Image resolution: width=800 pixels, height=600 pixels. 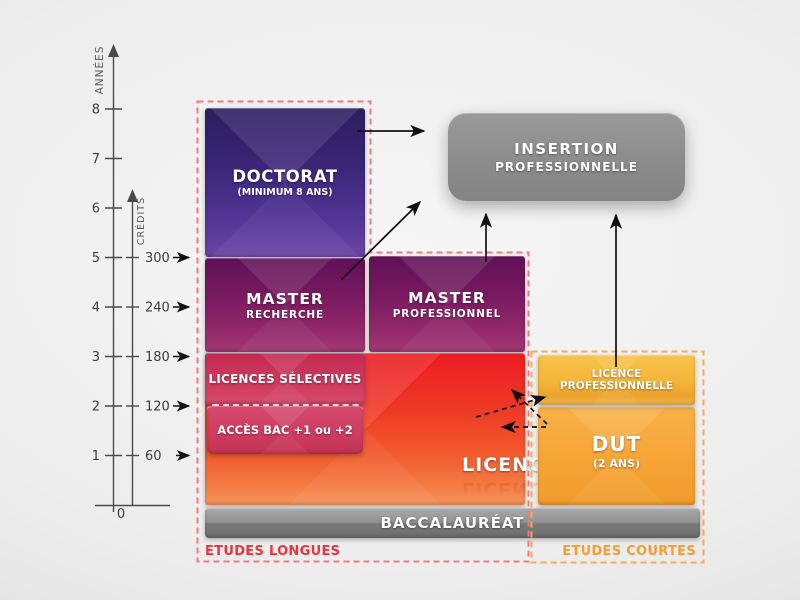 I want to click on credits-axis-arrowhead, so click(x=132, y=195).